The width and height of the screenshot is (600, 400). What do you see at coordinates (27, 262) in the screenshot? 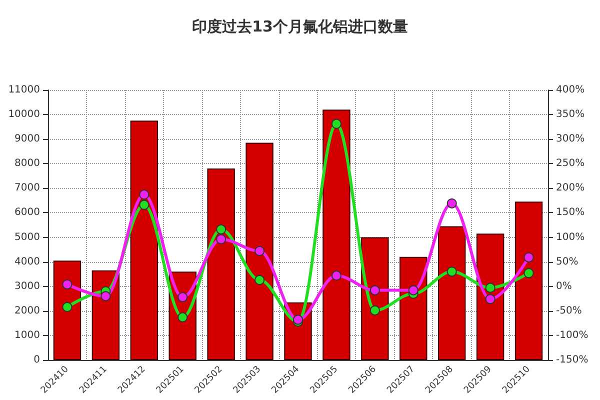
I see `y-tick-label: 4000` at bounding box center [27, 262].